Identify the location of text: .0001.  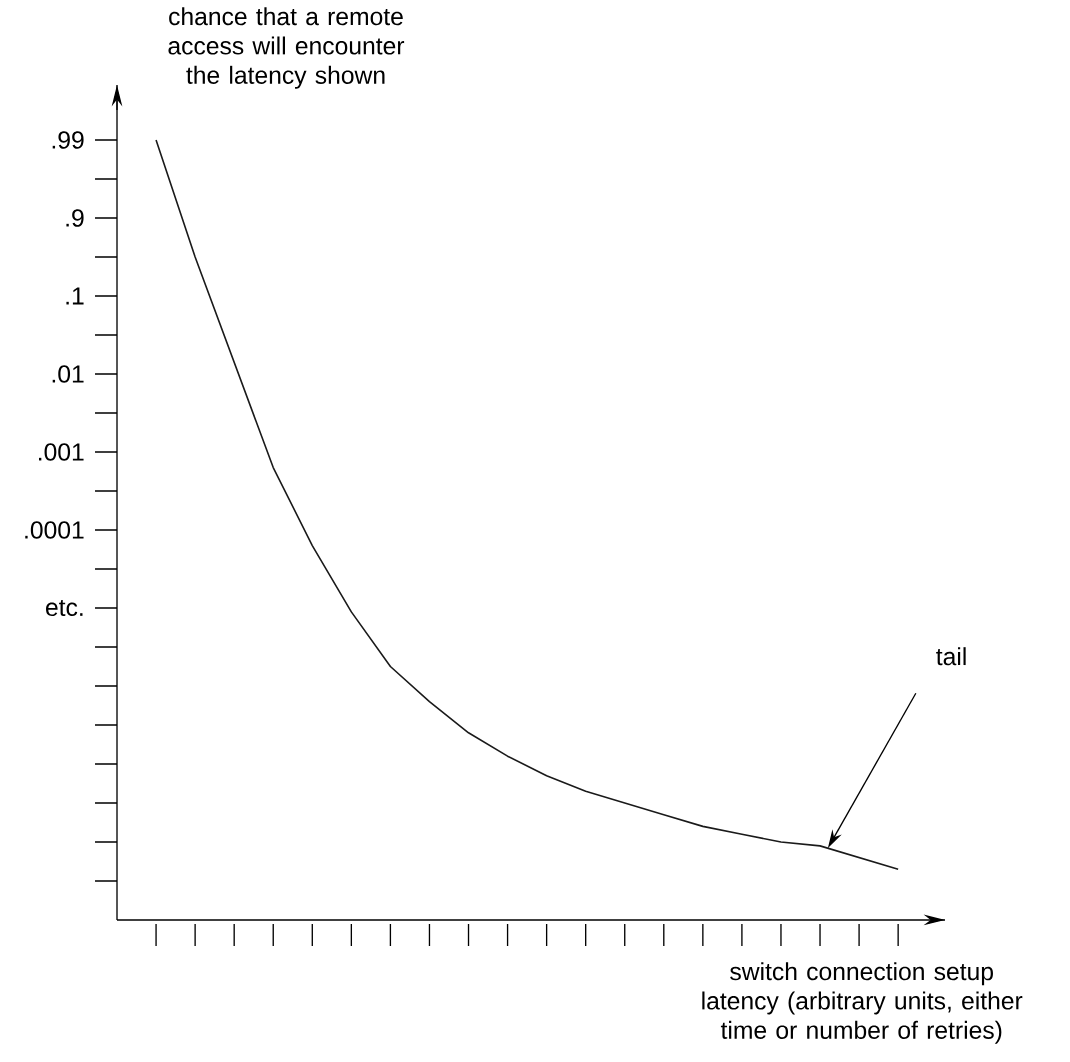
(54, 530).